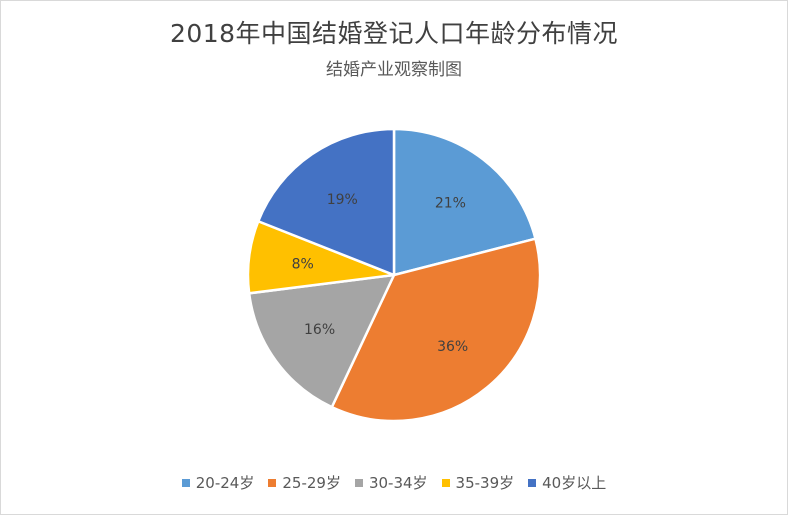  I want to click on data-label-30-34: 16%, so click(319, 330).